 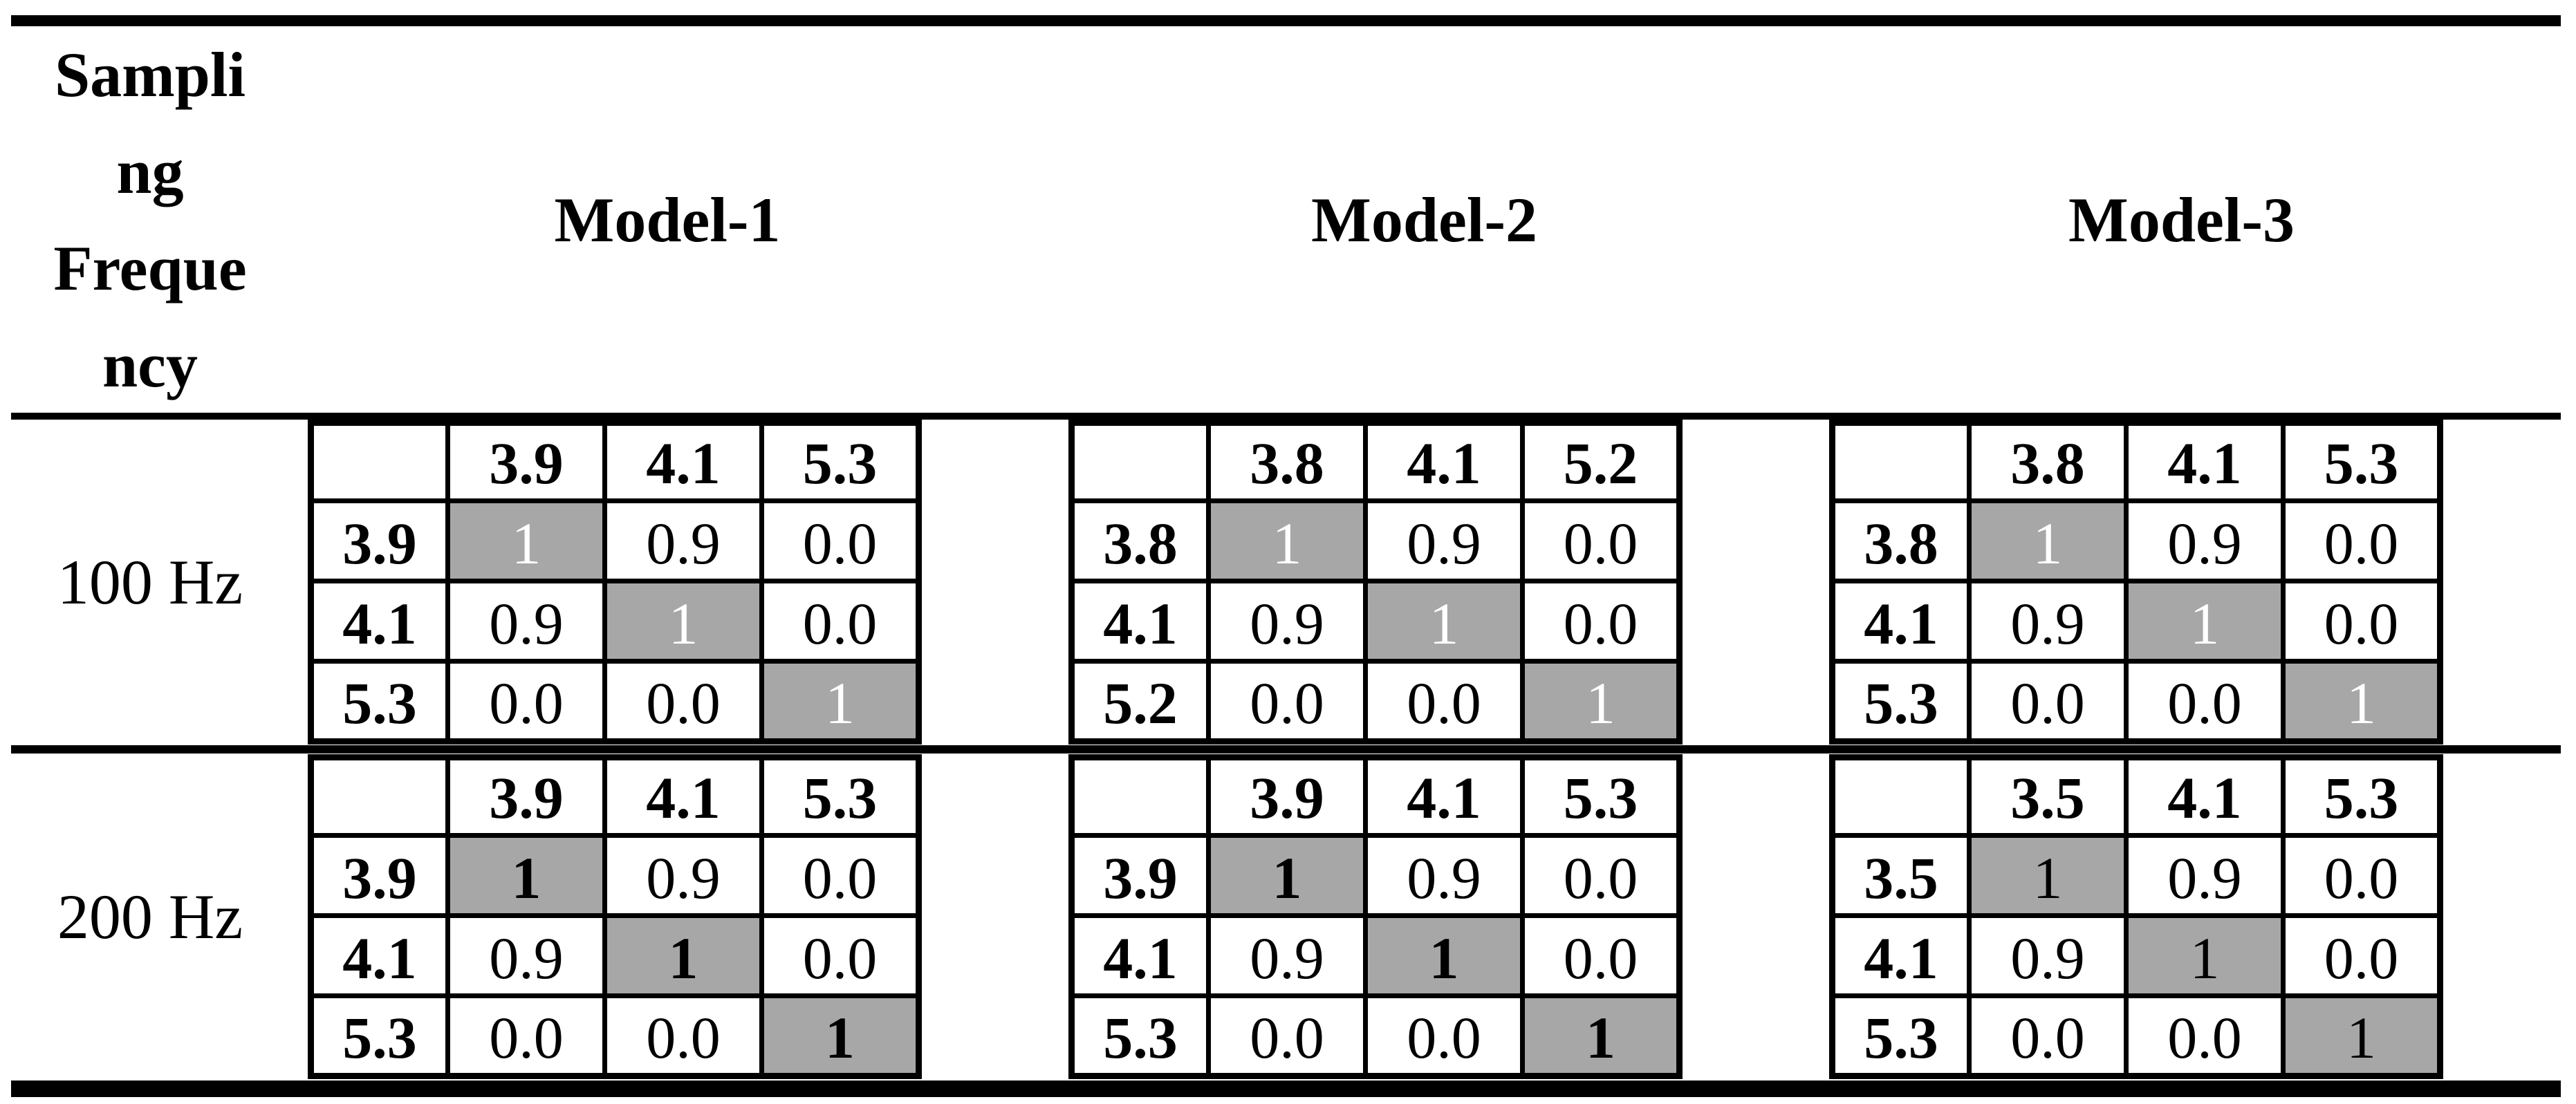 What do you see at coordinates (667, 219) in the screenshot?
I see `column-header-model-1: Model-1` at bounding box center [667, 219].